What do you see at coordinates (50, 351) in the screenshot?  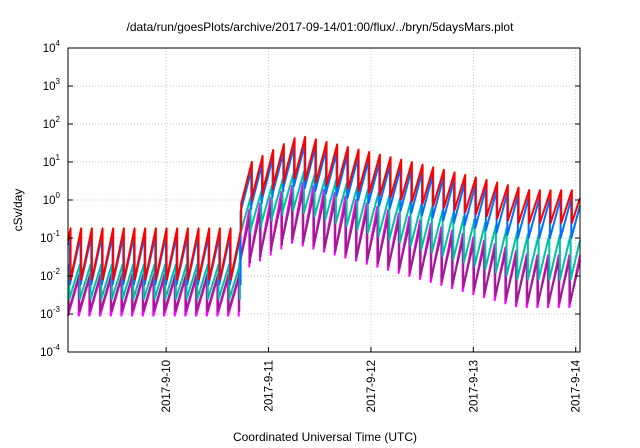 I see `y-tick-label: 10⁻⁴` at bounding box center [50, 351].